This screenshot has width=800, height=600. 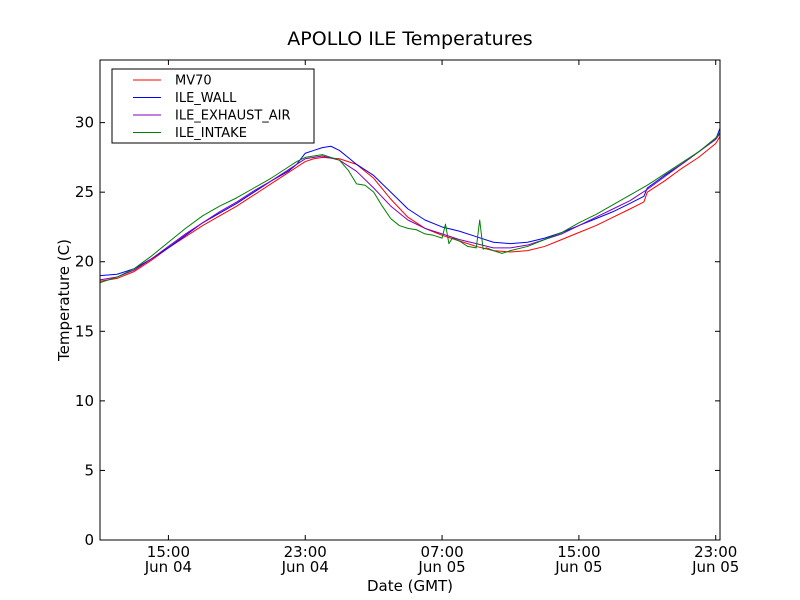 I want to click on y-tick-label: 10, so click(x=84, y=401).